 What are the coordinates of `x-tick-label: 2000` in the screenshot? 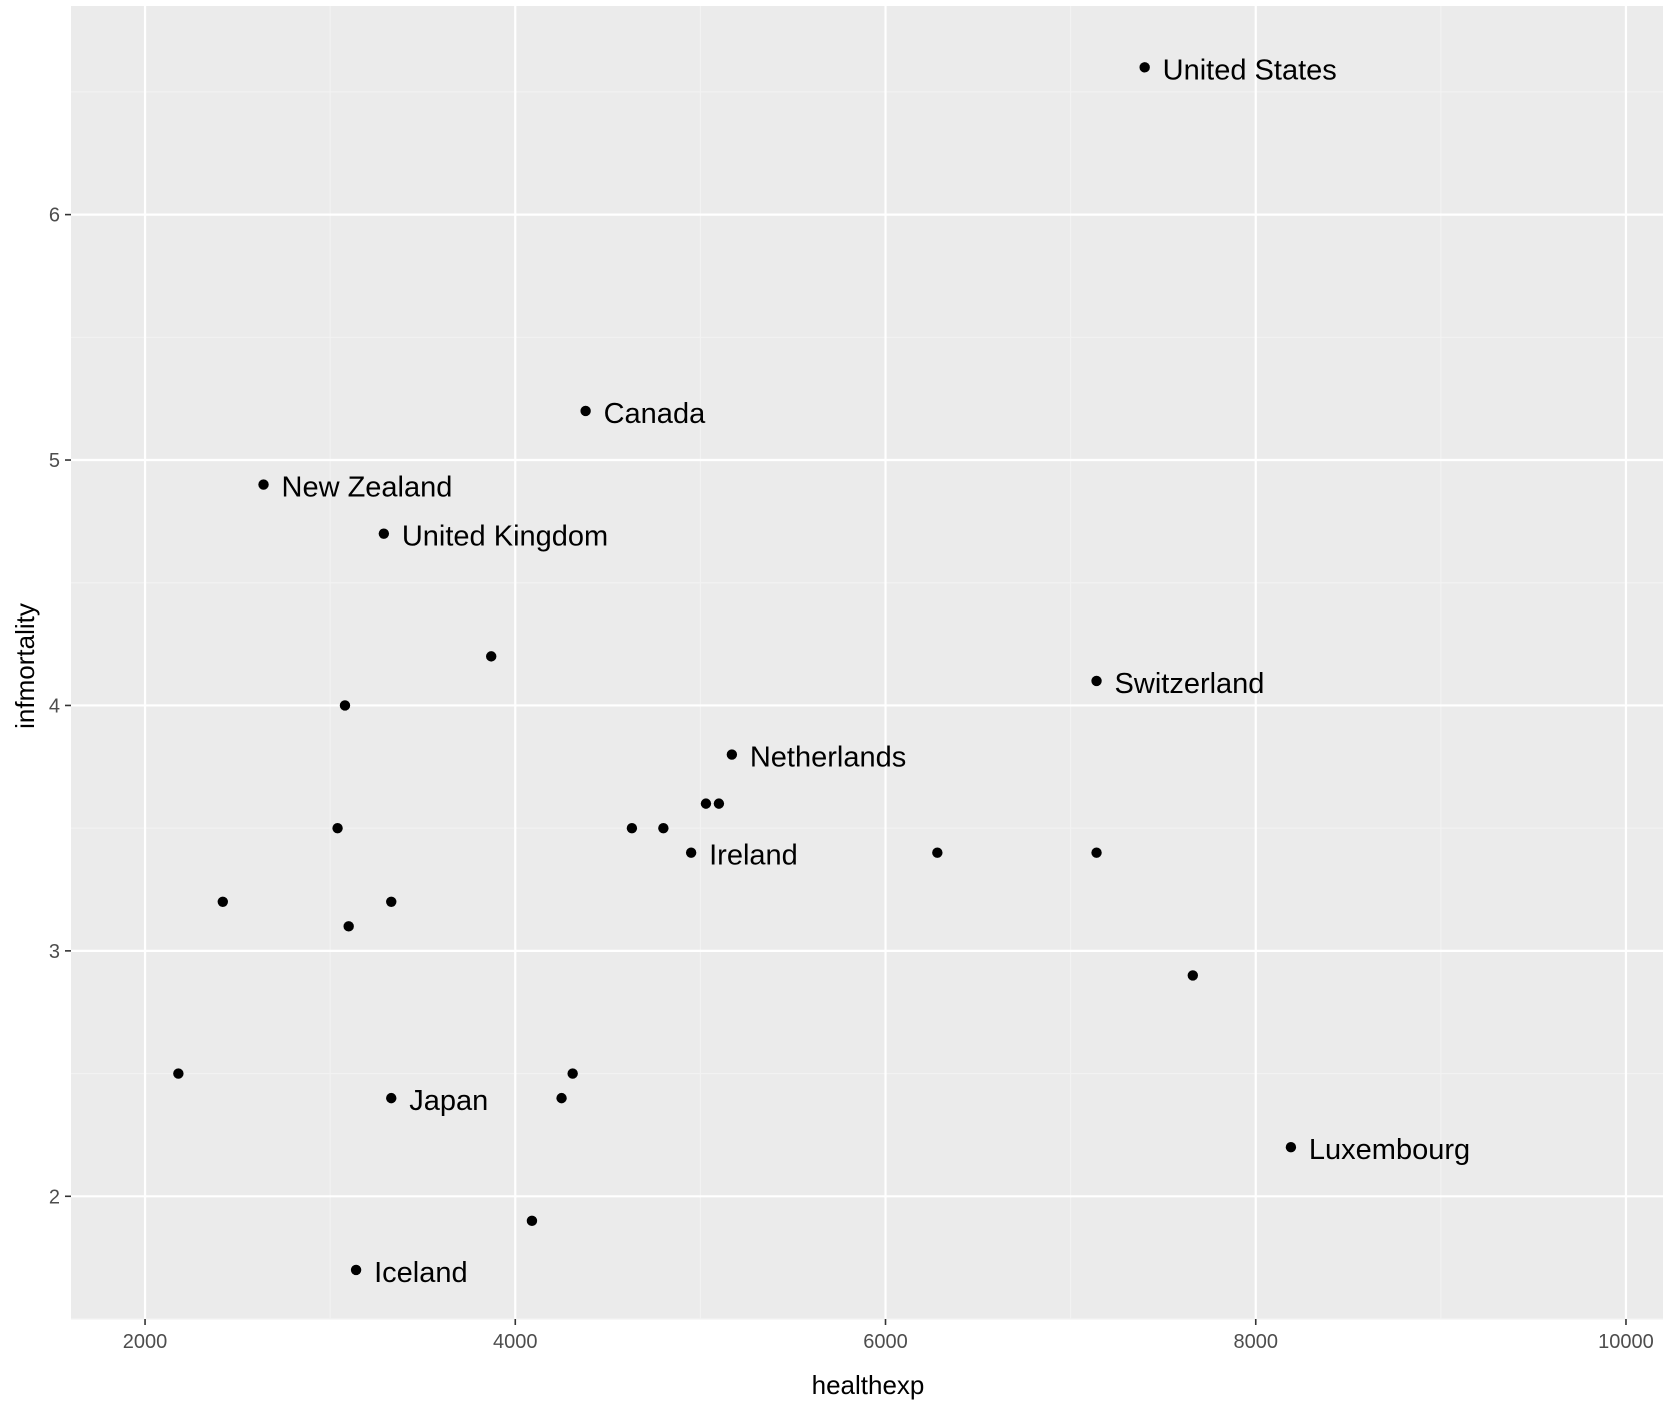 It's located at (145, 1342).